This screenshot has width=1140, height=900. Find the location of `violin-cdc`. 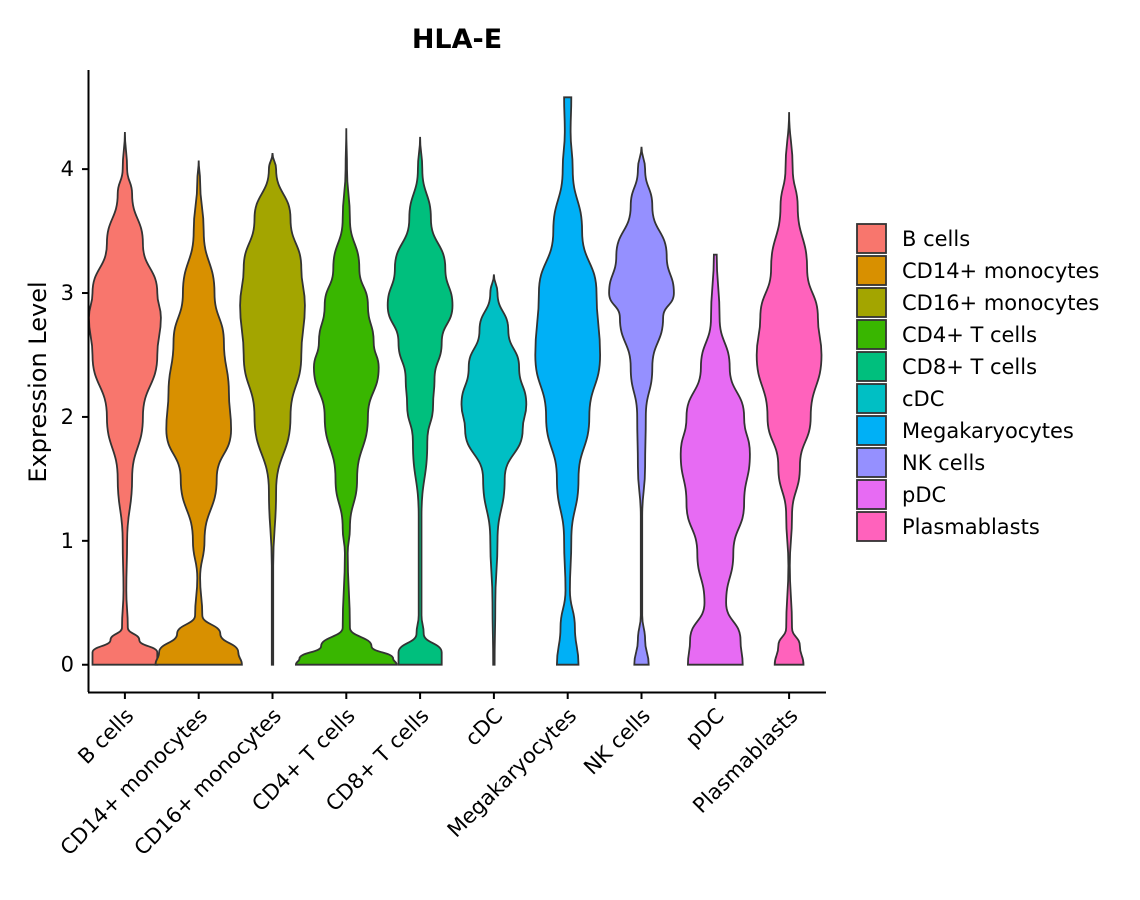

violin-cdc is located at coordinates (494, 470).